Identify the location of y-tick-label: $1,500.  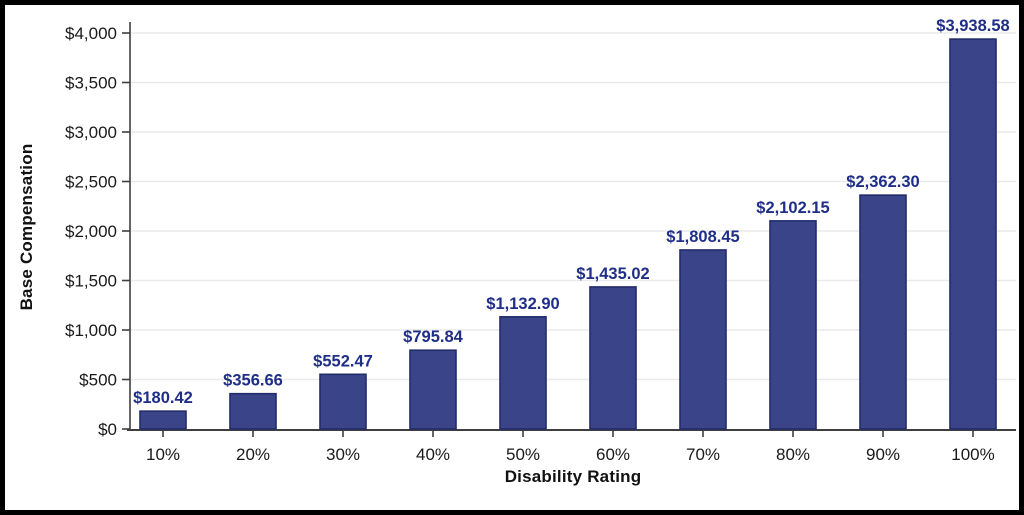
(91, 281).